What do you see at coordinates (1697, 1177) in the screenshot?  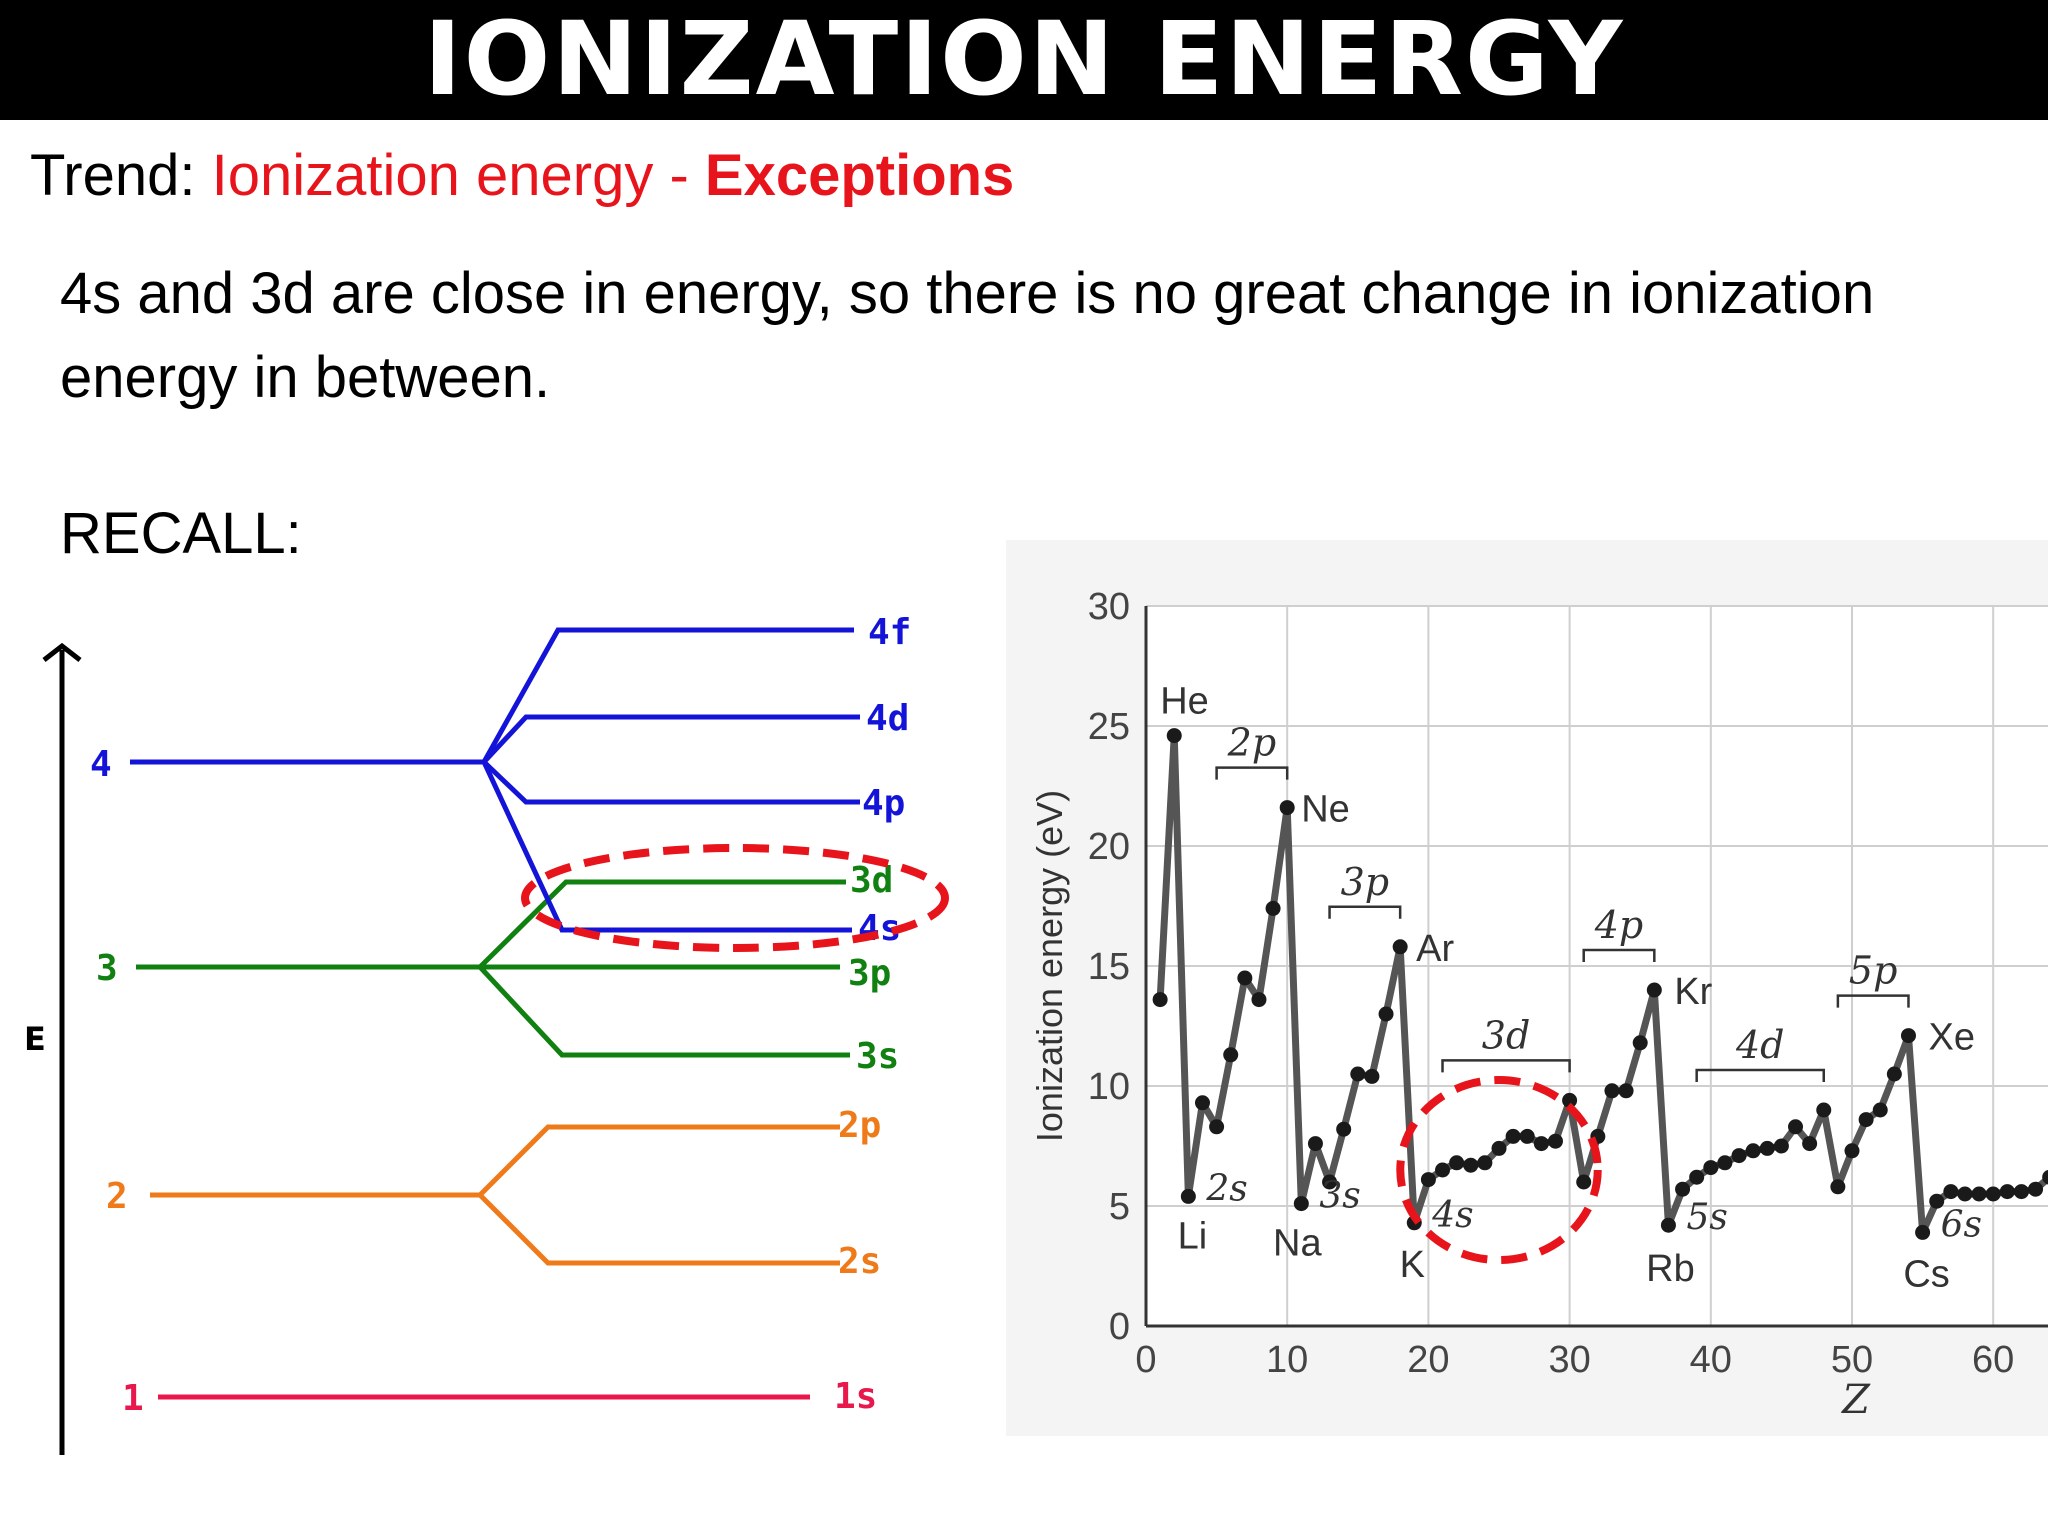 I see `data-point-z39` at bounding box center [1697, 1177].